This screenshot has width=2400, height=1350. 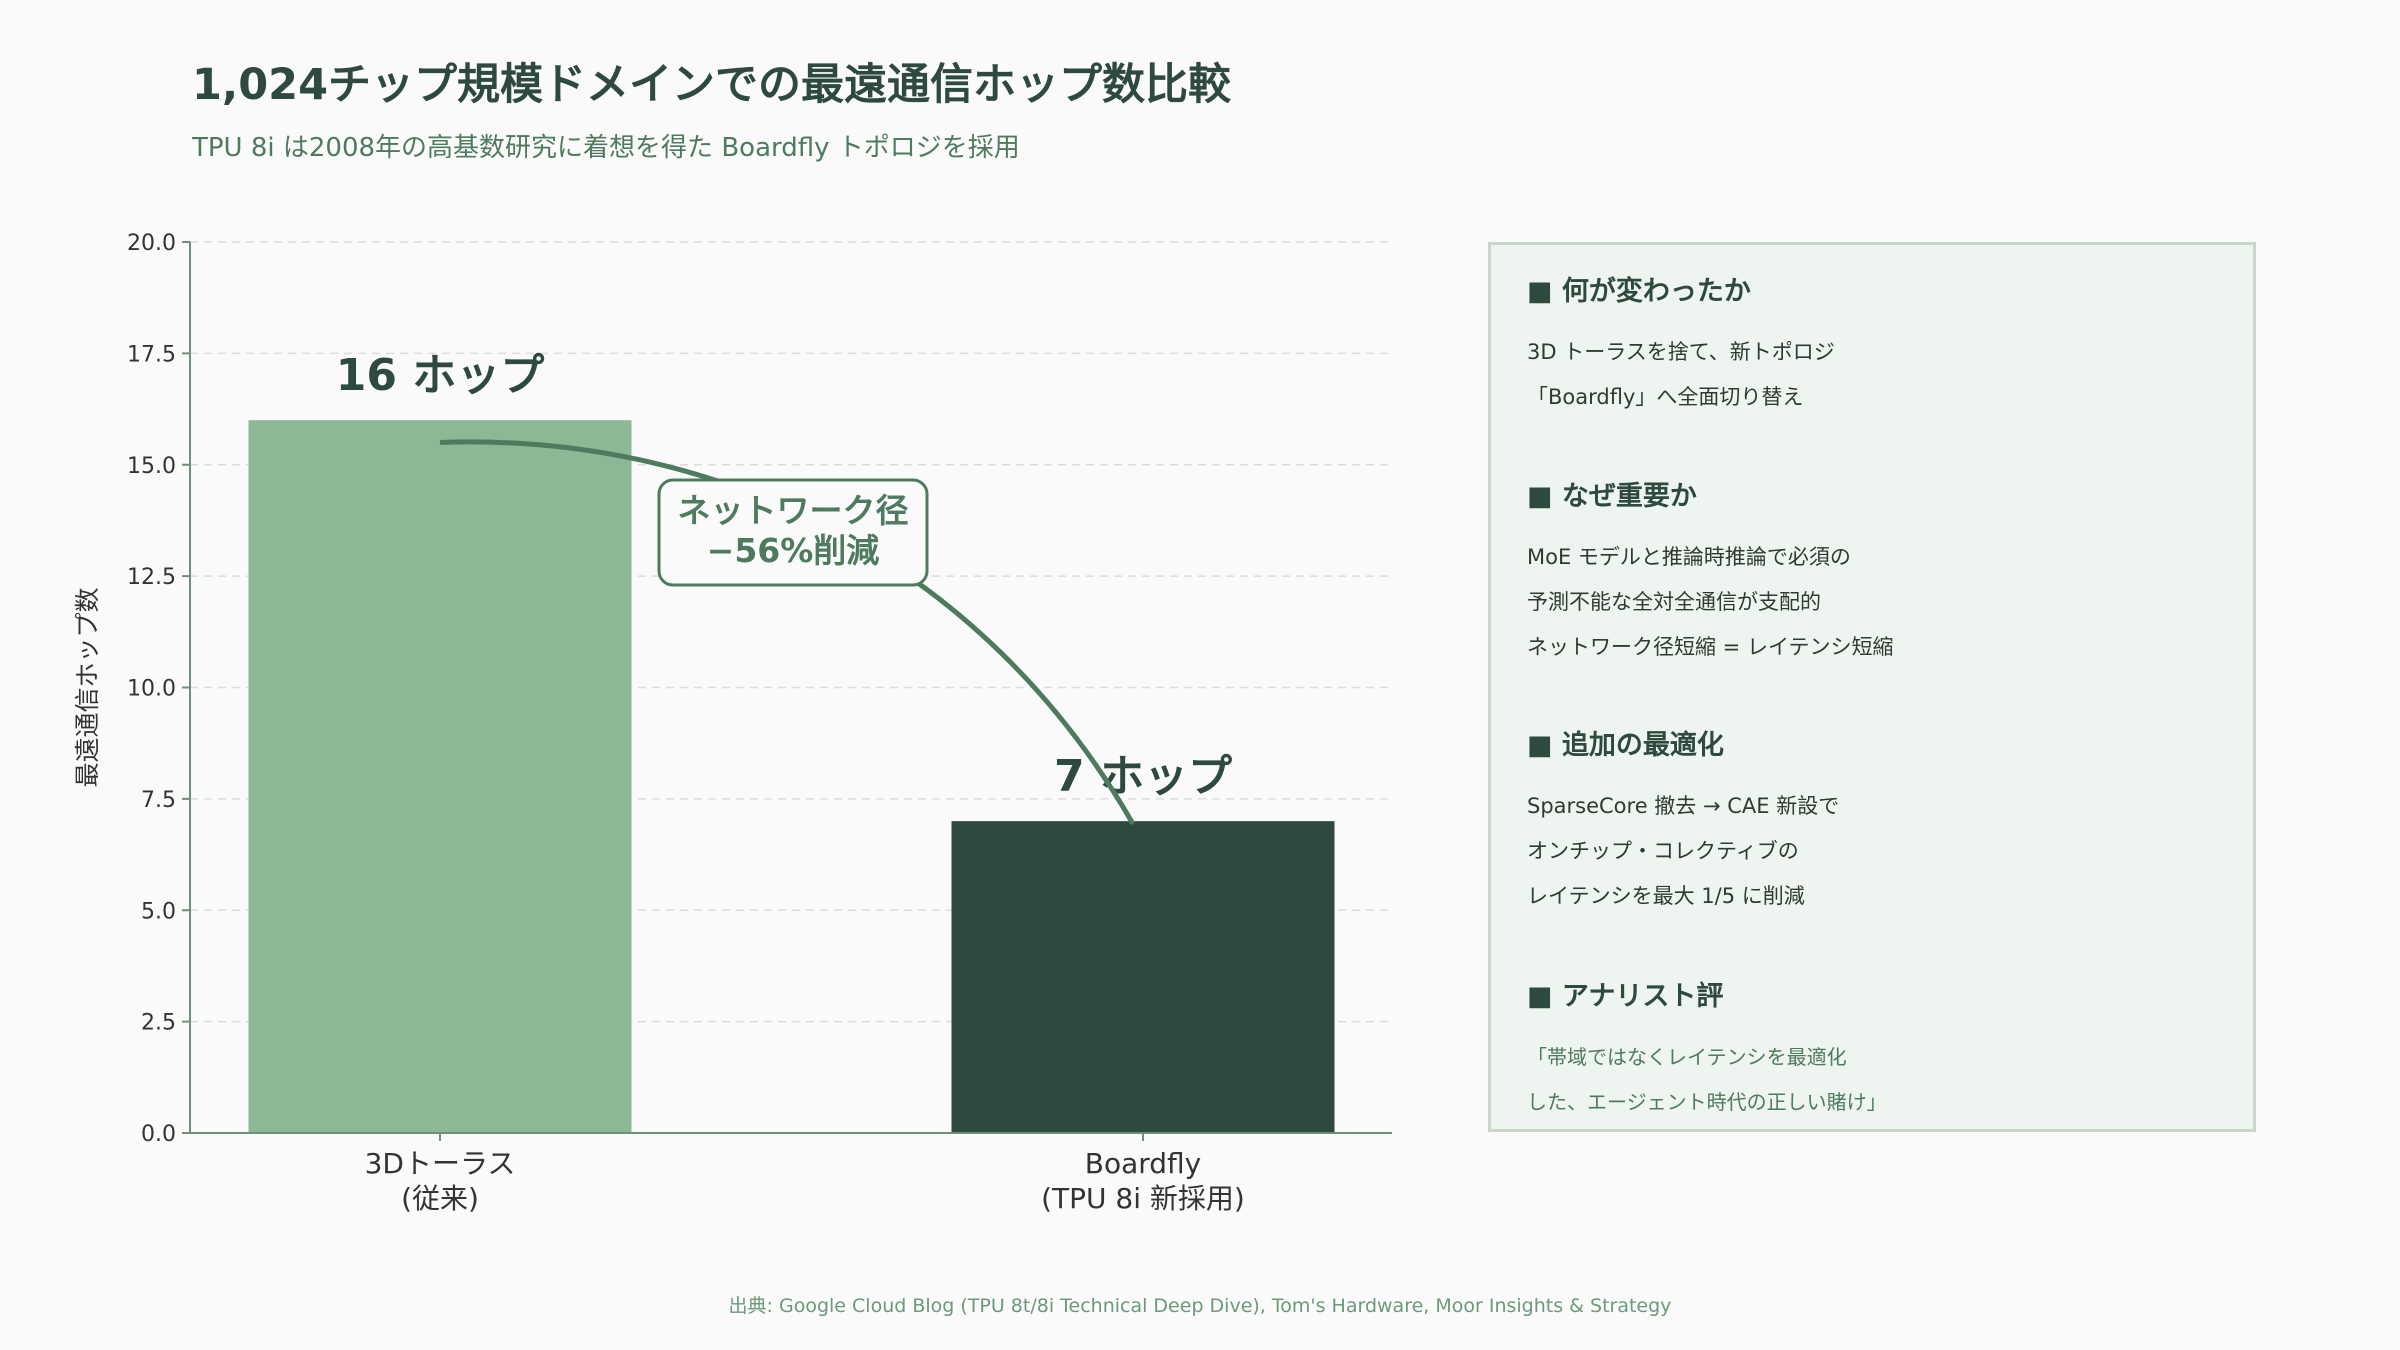 What do you see at coordinates (793, 510) in the screenshot?
I see `annotation-text: ネットワーク径` at bounding box center [793, 510].